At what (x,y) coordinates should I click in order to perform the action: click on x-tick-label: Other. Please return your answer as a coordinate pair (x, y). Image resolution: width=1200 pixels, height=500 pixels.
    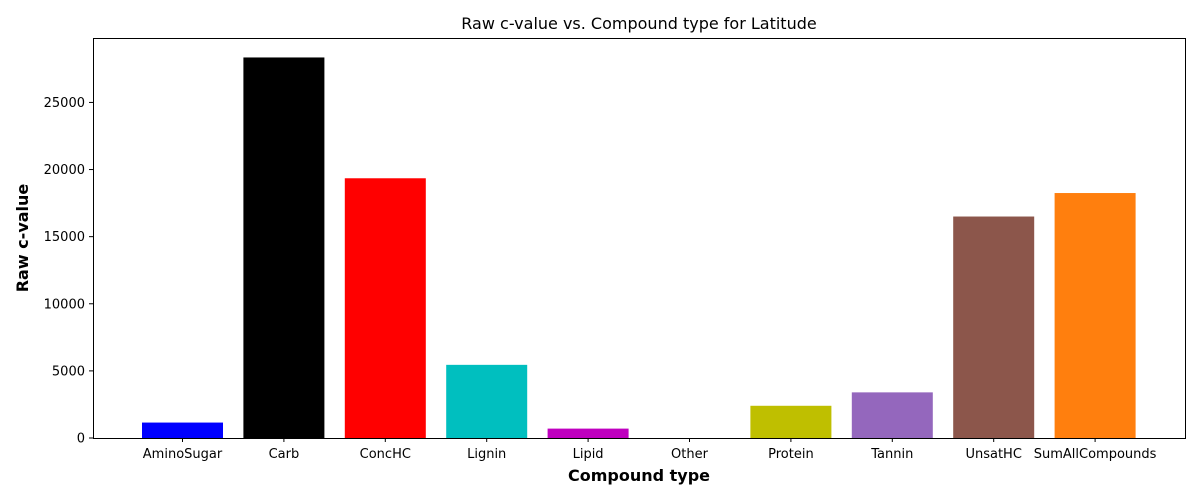
    Looking at the image, I should click on (690, 454).